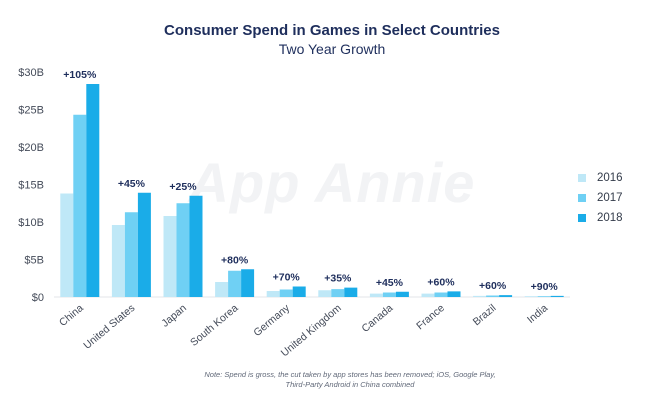 This screenshot has height=413, width=664. What do you see at coordinates (332, 49) in the screenshot?
I see `chart-subtitle: Two Year Growth` at bounding box center [332, 49].